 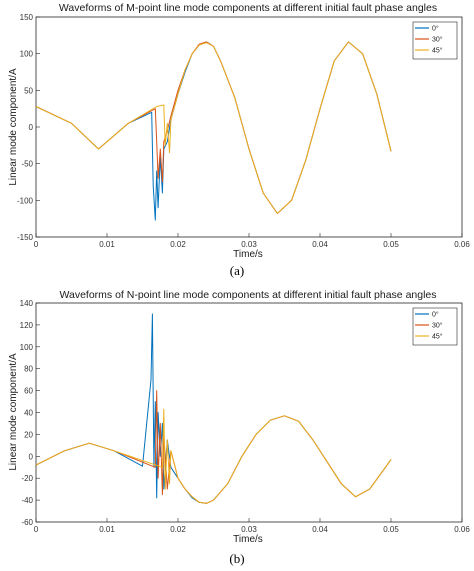 I want to click on y-tick-label: 80, so click(x=28, y=369).